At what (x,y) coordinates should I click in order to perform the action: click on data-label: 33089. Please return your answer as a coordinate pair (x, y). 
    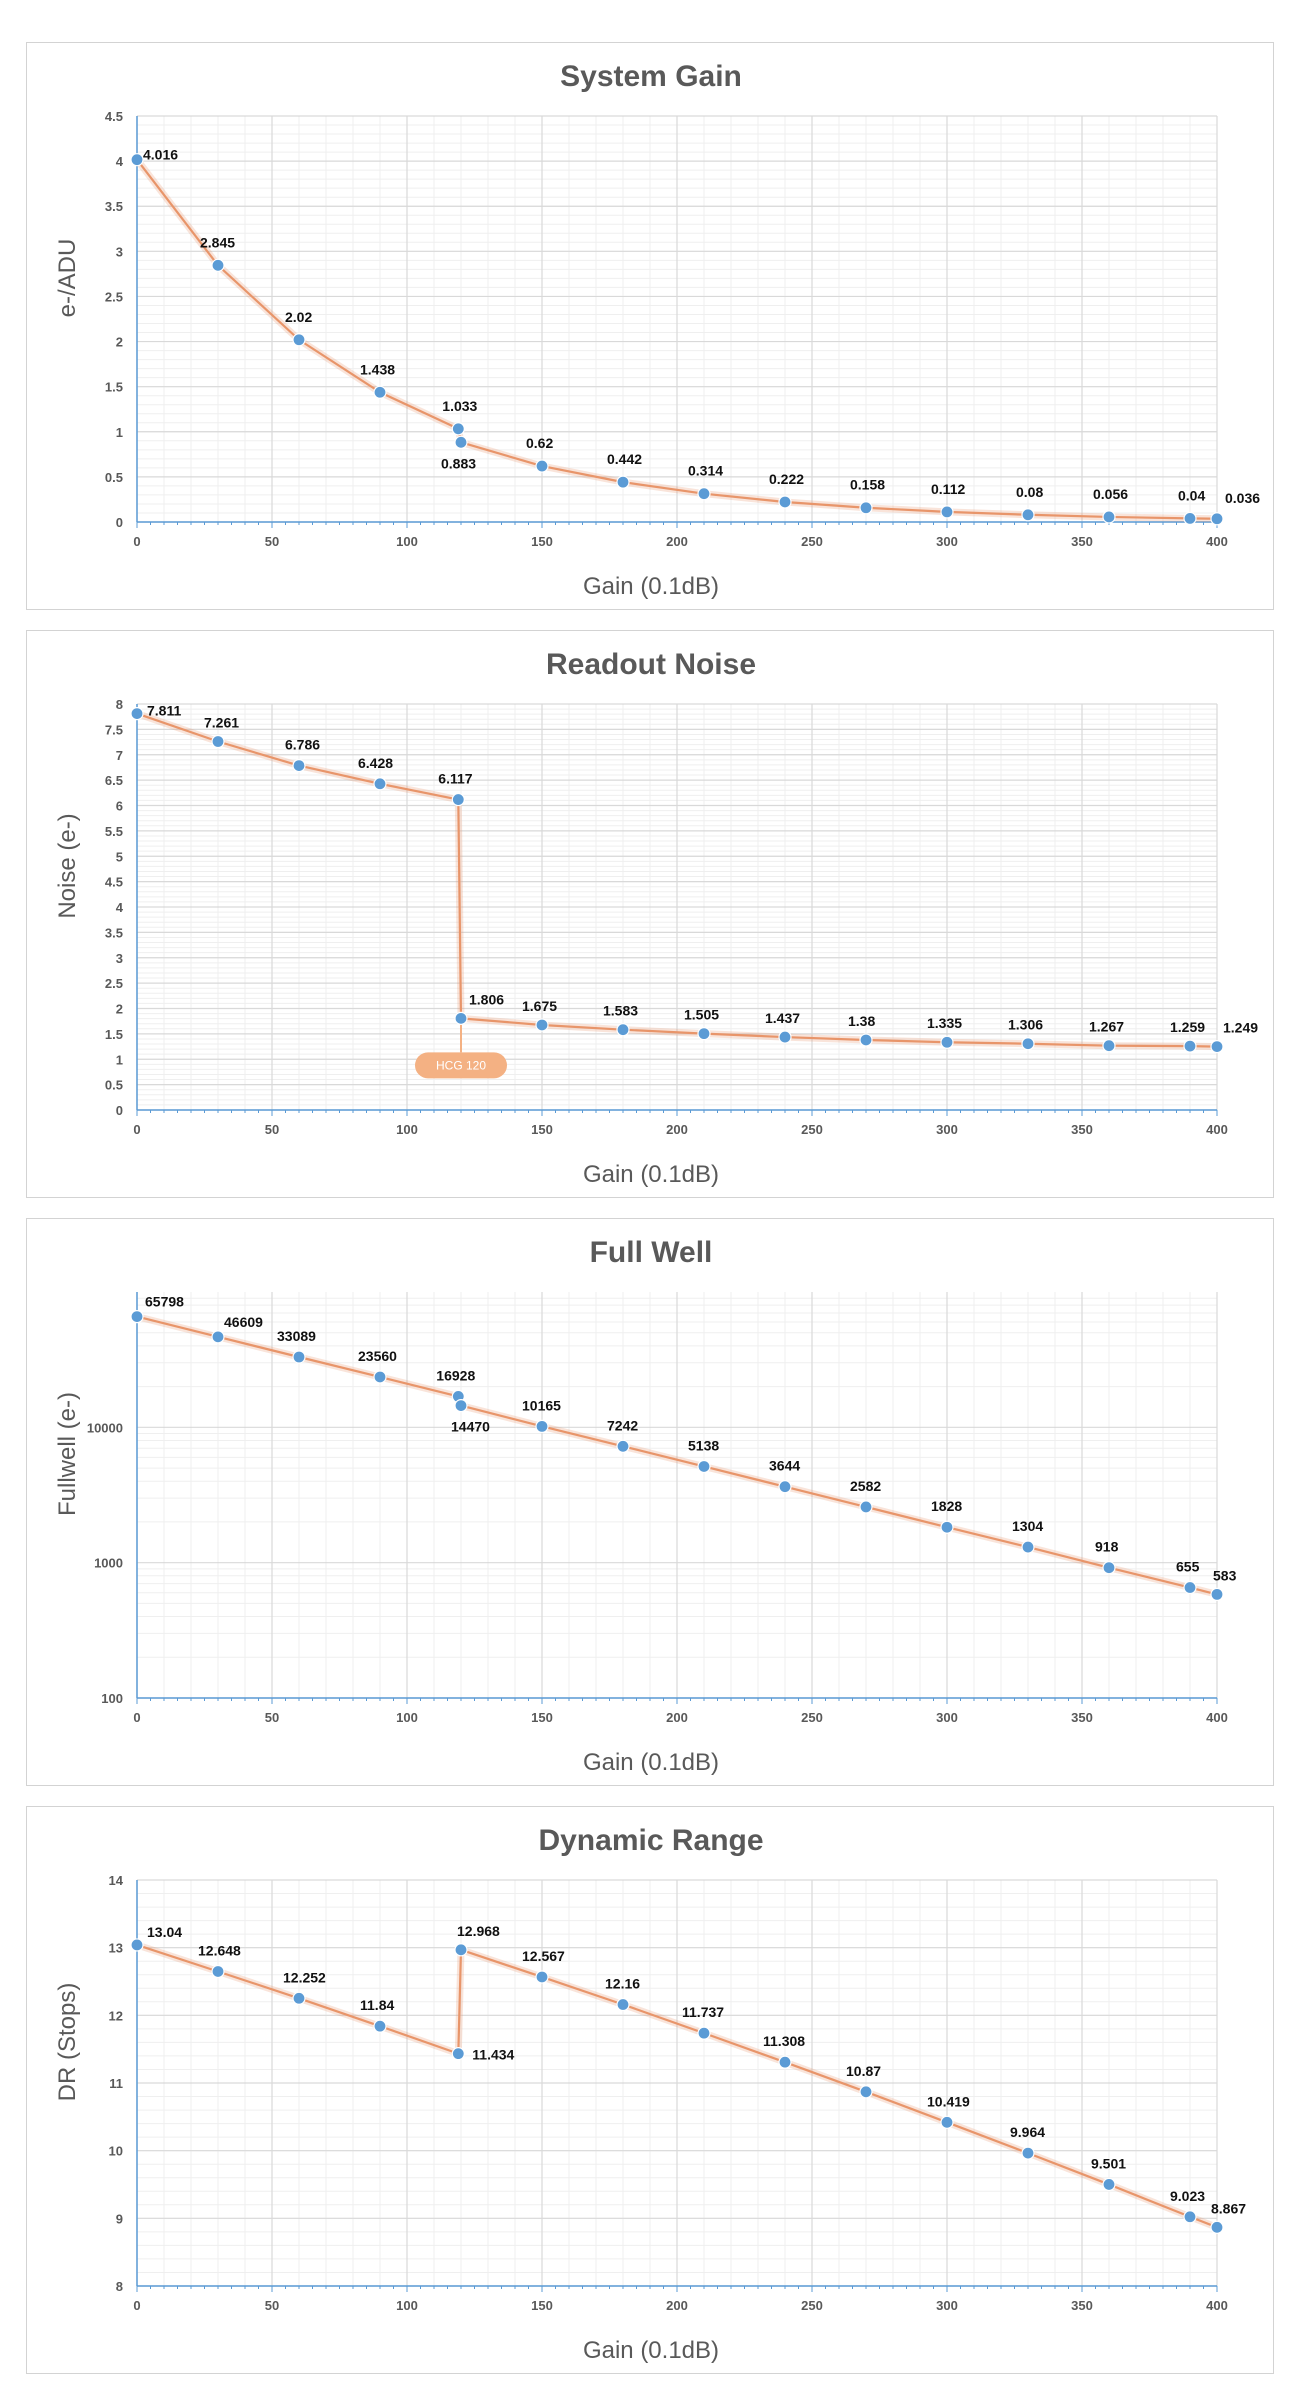
    Looking at the image, I should click on (296, 1336).